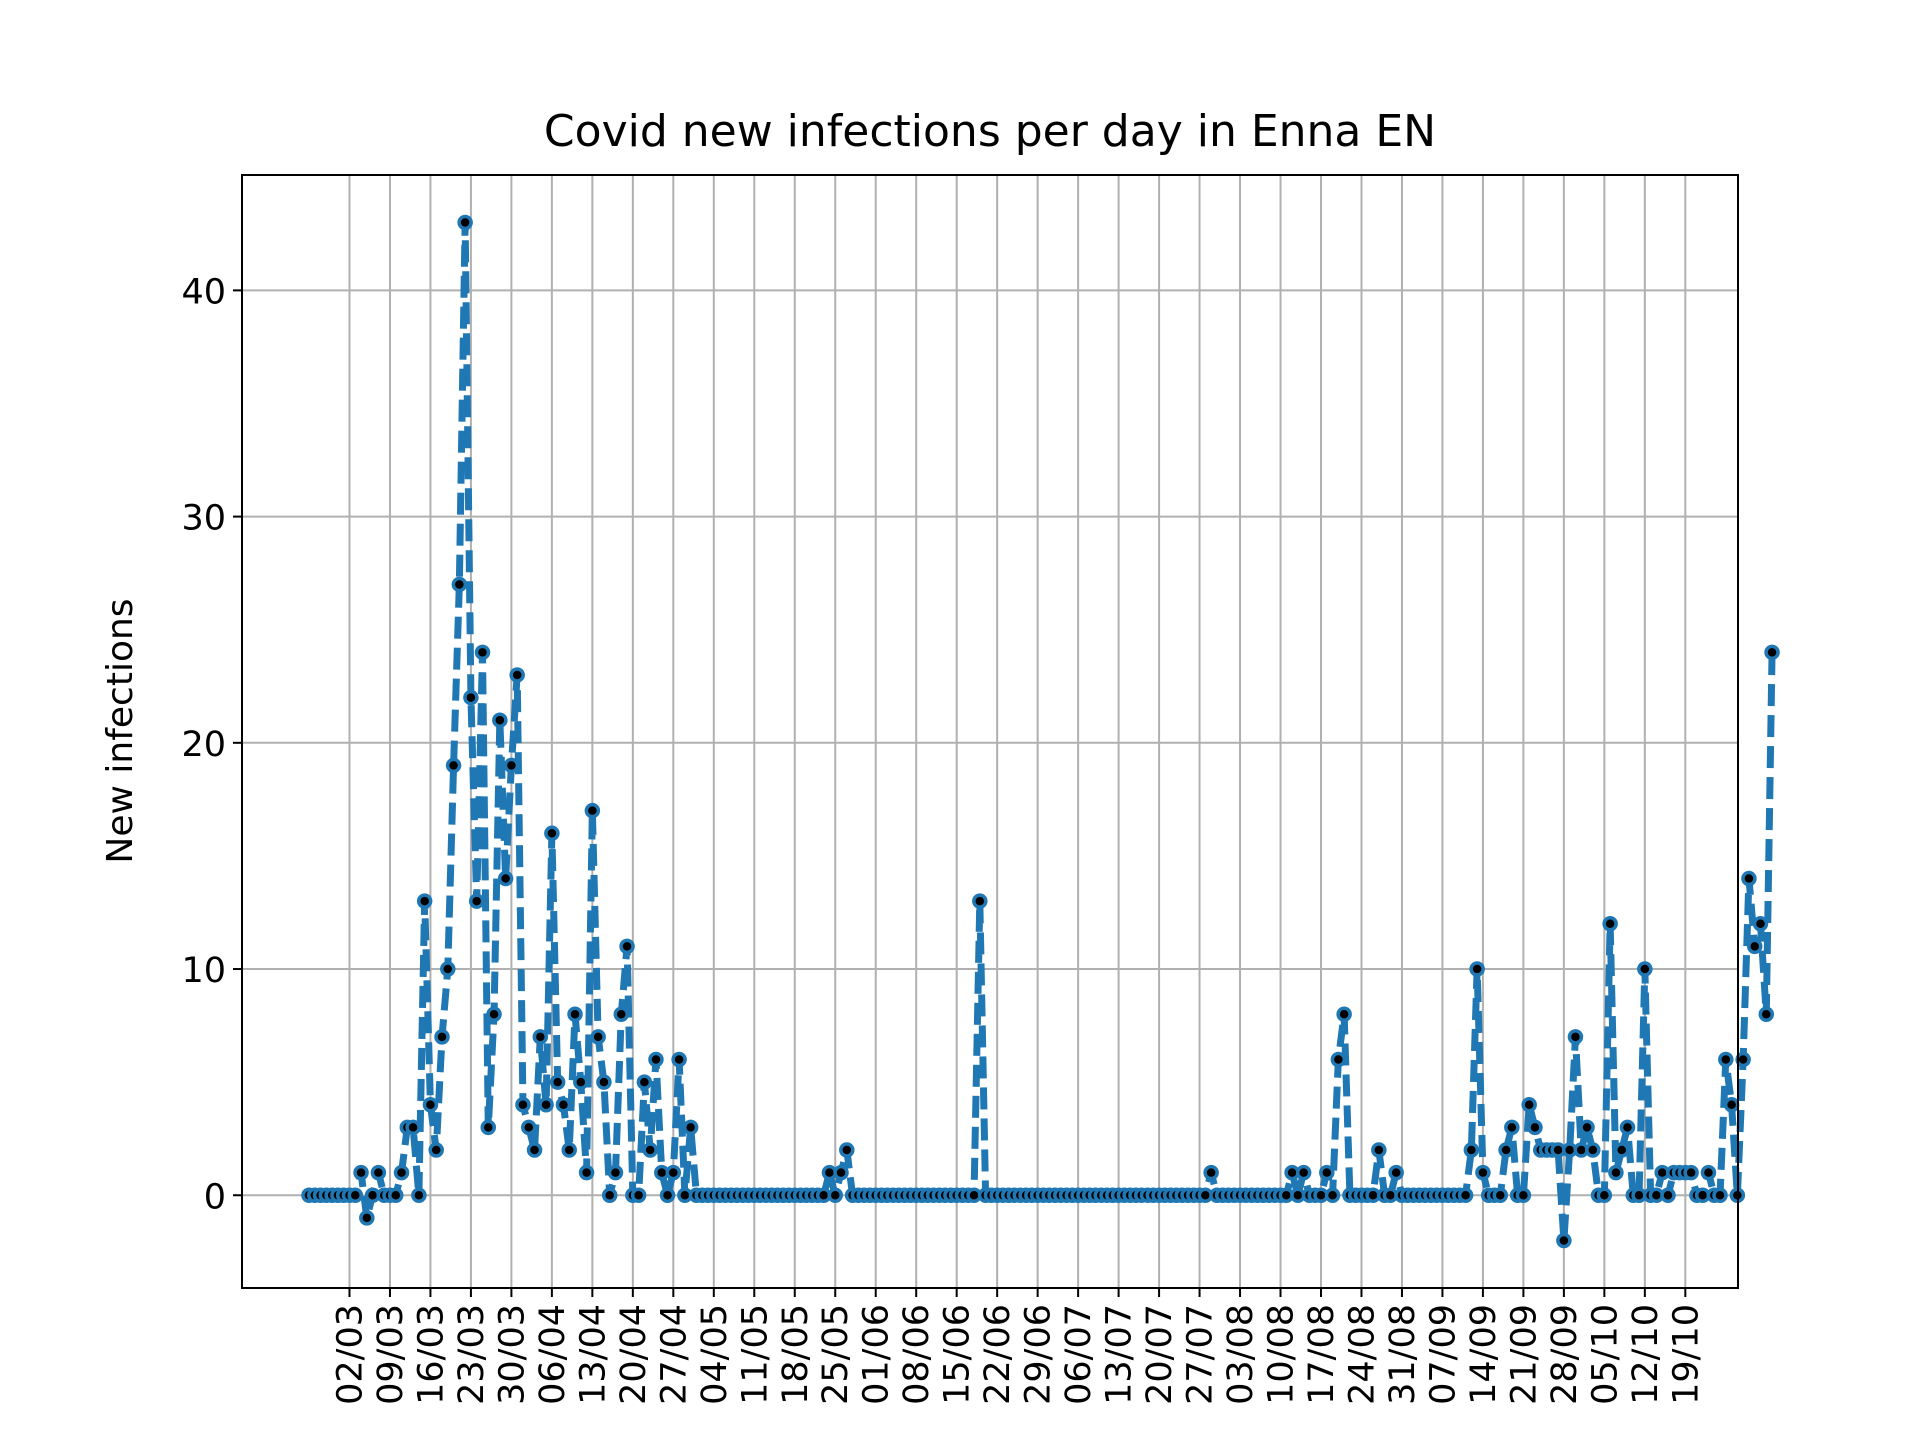 The width and height of the screenshot is (1920, 1445). What do you see at coordinates (1565, 1354) in the screenshot?
I see `x-tick-label: 28/09` at bounding box center [1565, 1354].